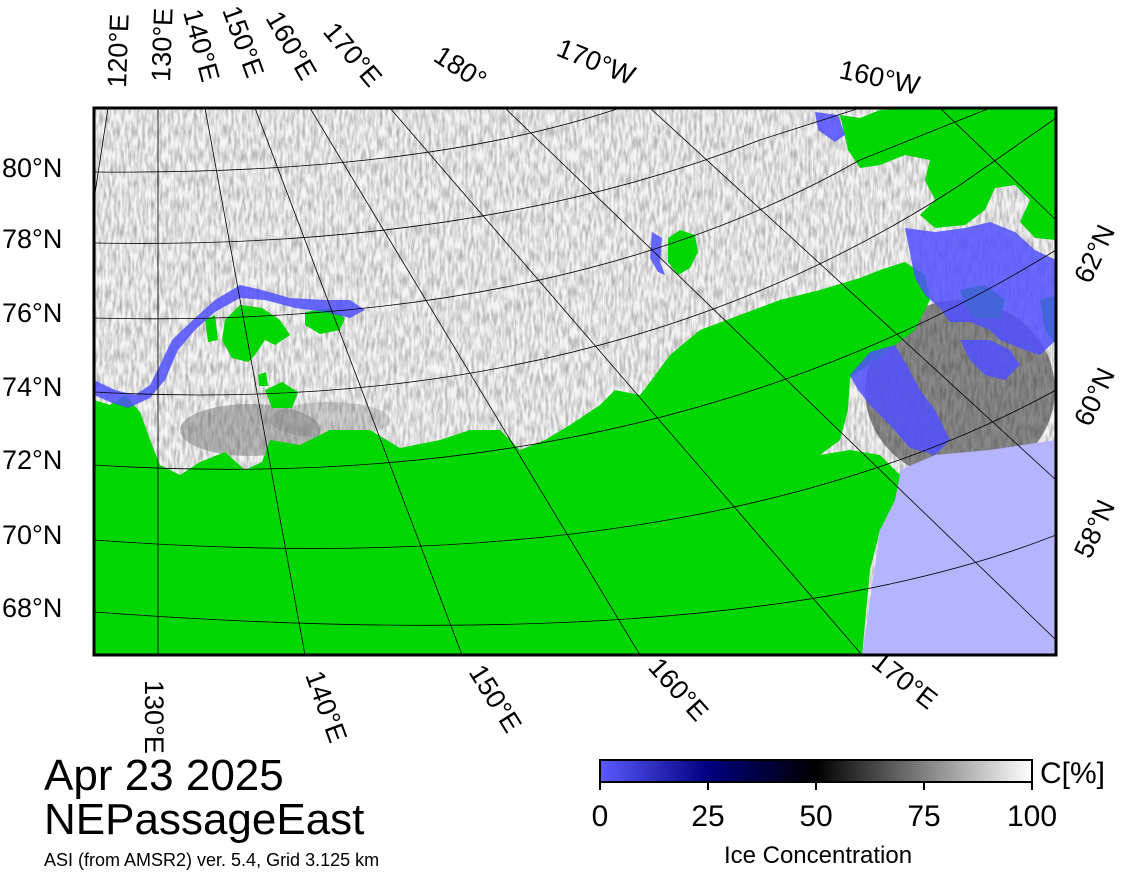  I want to click on island-bolshoy, so click(211, 328).